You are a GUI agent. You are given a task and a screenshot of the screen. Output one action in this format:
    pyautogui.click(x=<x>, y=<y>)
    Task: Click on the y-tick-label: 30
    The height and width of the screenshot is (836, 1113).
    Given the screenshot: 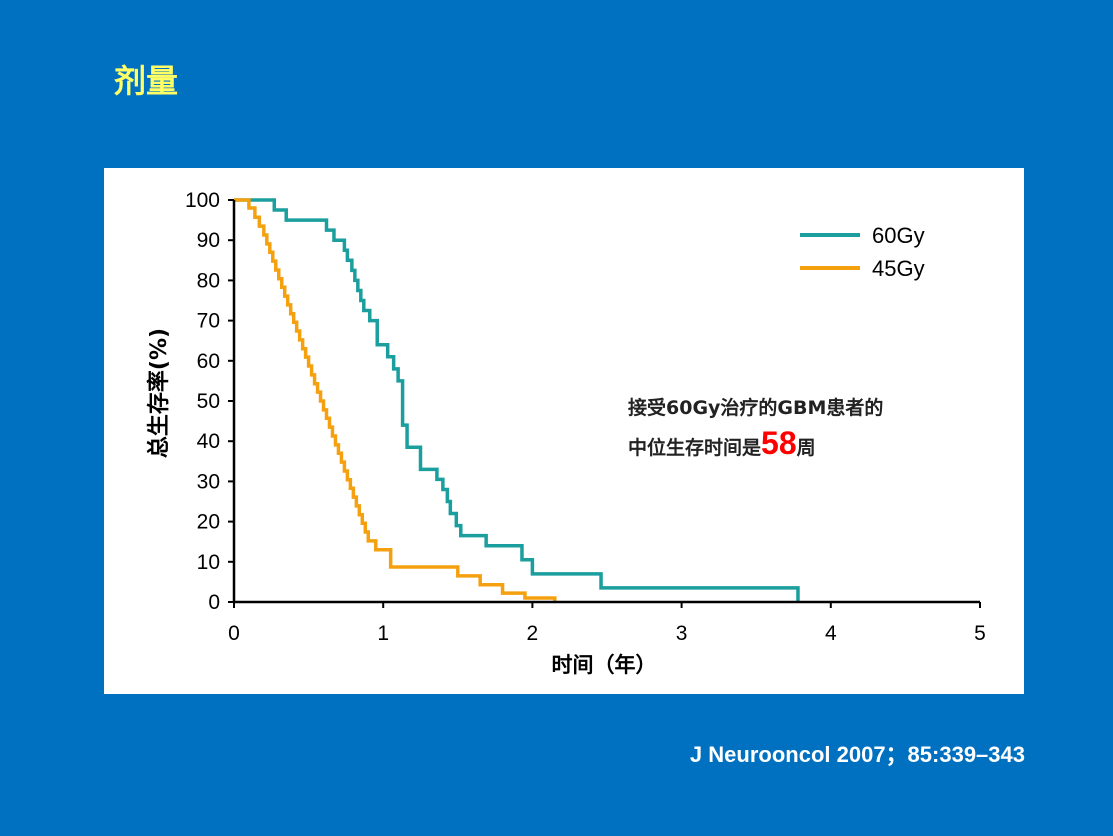 What is the action you would take?
    pyautogui.click(x=208, y=481)
    